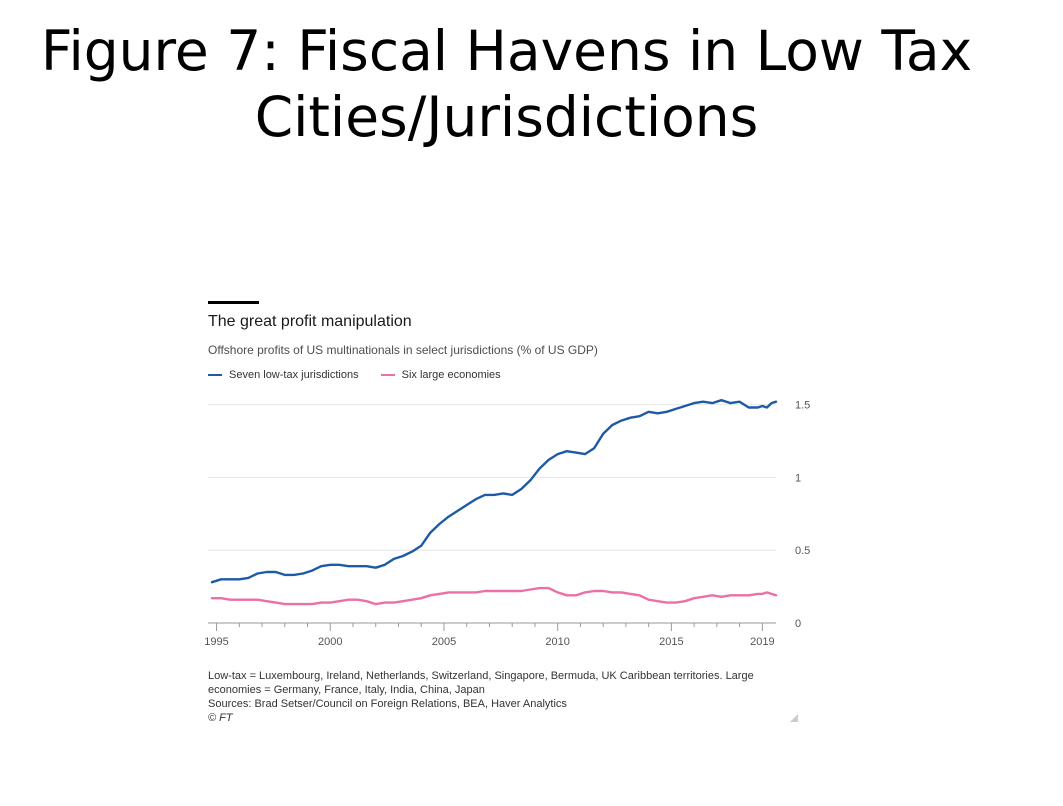 This screenshot has height=806, width=1063. Describe the element at coordinates (330, 642) in the screenshot. I see `x-tick-label: 2000` at that location.